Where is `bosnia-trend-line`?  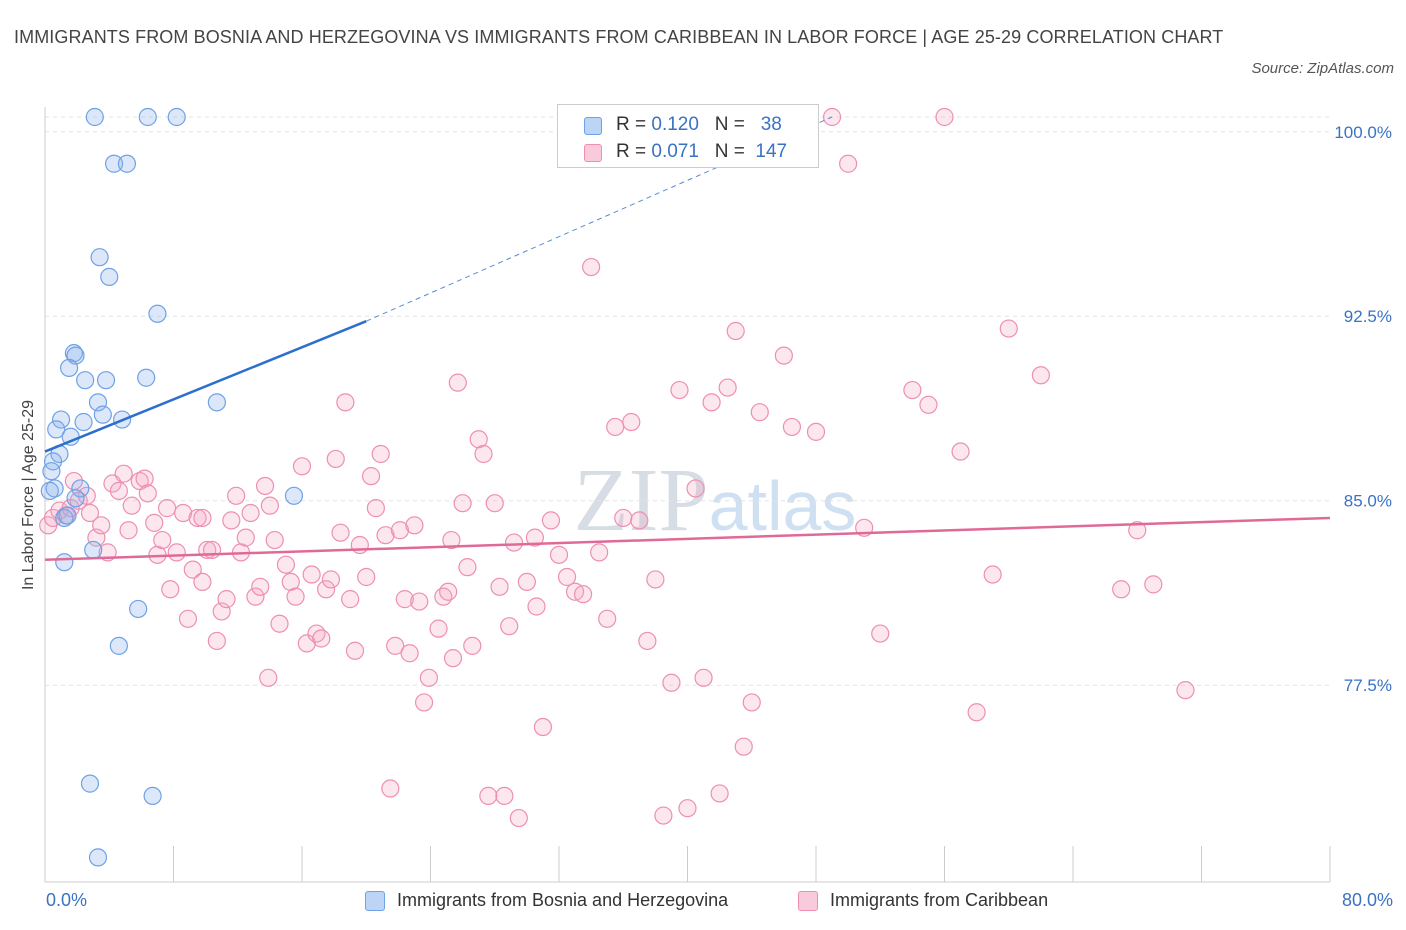 bosnia-trend-line is located at coordinates (205, 386).